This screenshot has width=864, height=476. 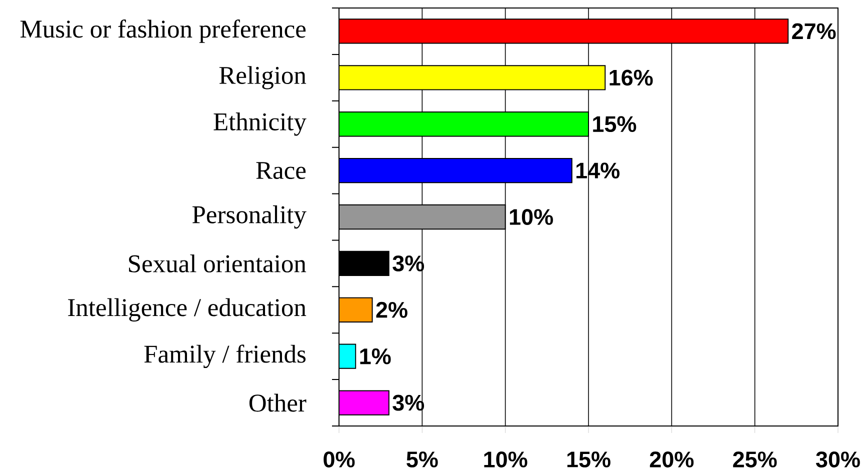 What do you see at coordinates (339, 460) in the screenshot?
I see `x-tick-label: 0%` at bounding box center [339, 460].